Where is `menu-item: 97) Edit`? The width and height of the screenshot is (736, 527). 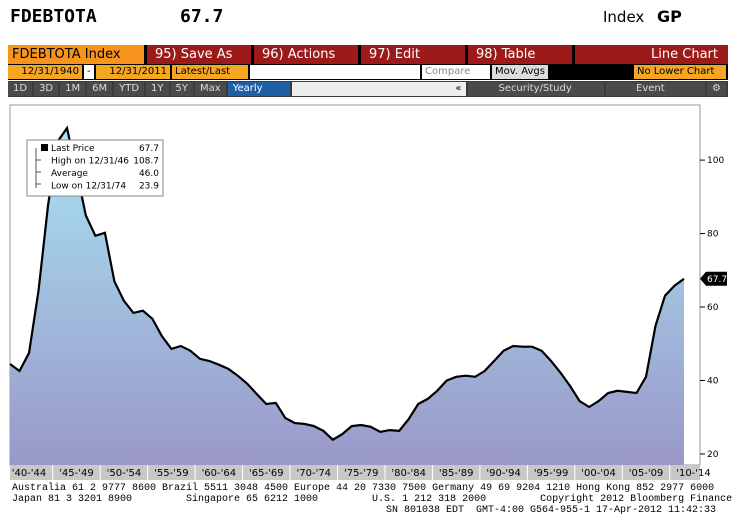 menu-item: 97) Edit is located at coordinates (413, 54).